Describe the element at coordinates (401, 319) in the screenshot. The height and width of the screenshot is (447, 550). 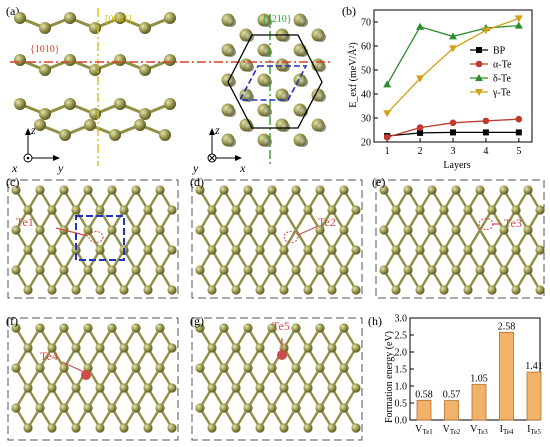
I see `y-tick-label: 3.0` at that location.